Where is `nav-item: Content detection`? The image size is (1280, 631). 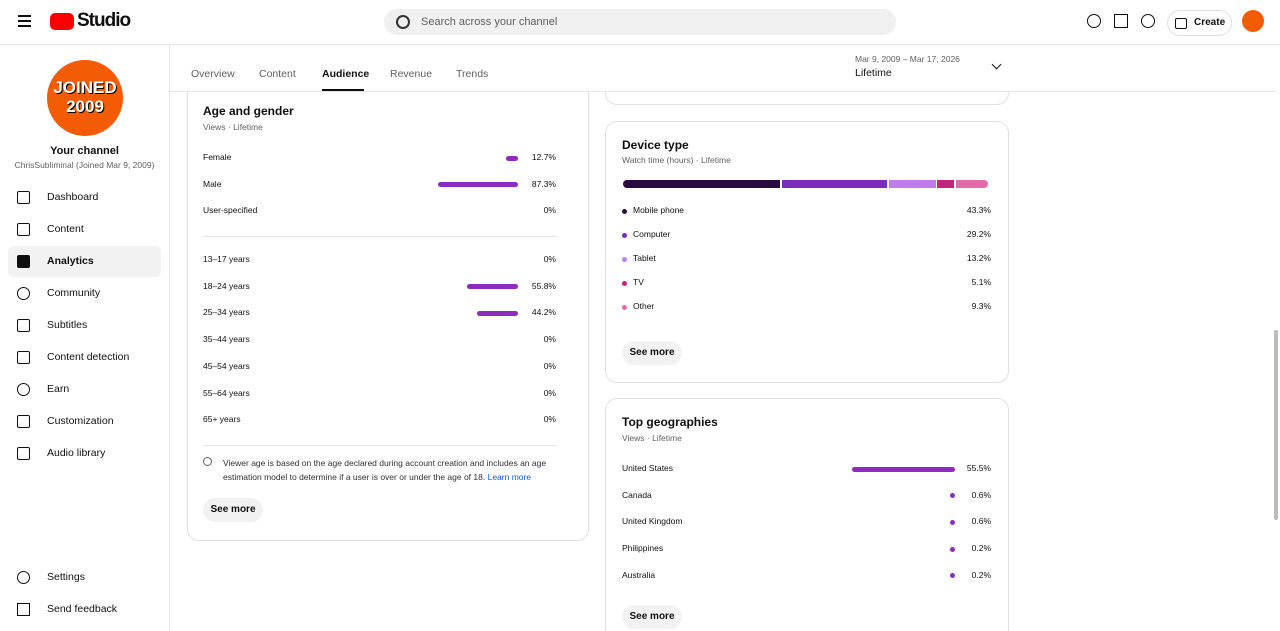
nav-item: Content detection is located at coordinates (84, 357).